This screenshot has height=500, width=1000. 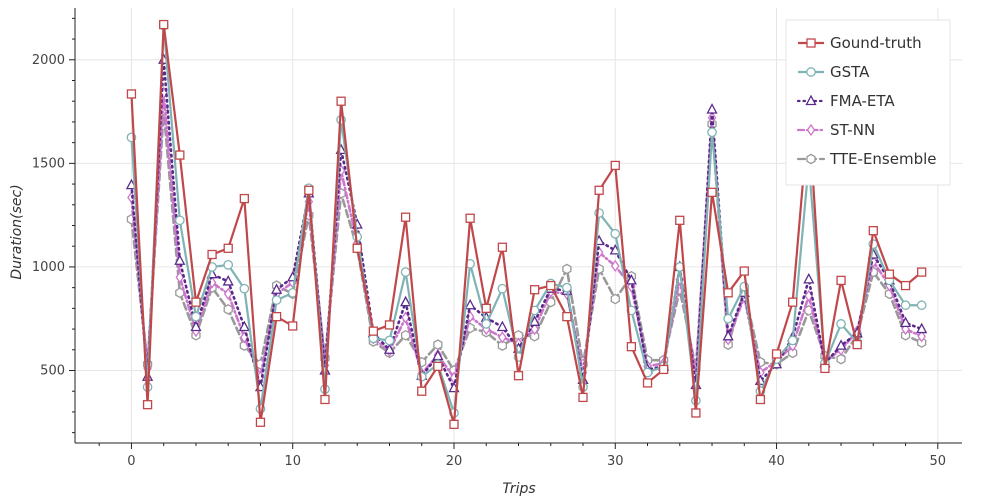 I want to click on legend-item: Gound-truth, so click(x=860, y=43).